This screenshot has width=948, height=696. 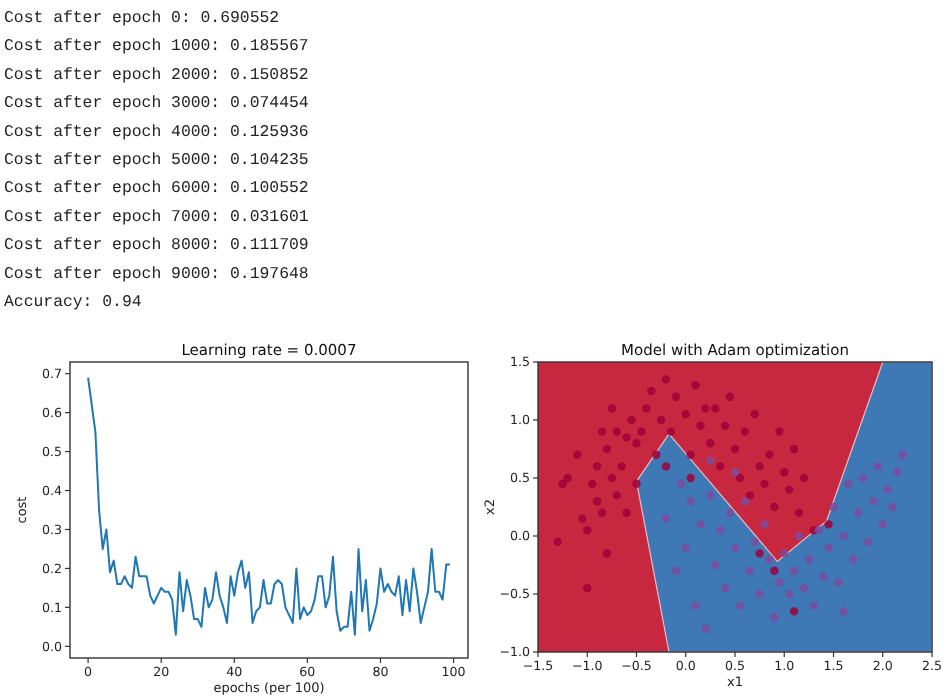 What do you see at coordinates (156, 274) in the screenshot?
I see `text: Cost after epoch 9000: 0.197648` at bounding box center [156, 274].